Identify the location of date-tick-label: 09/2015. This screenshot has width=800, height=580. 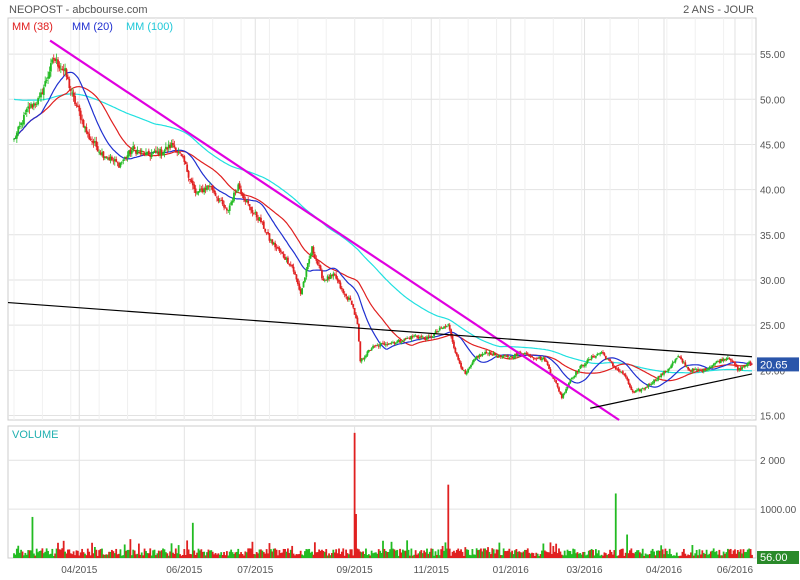
(355, 570).